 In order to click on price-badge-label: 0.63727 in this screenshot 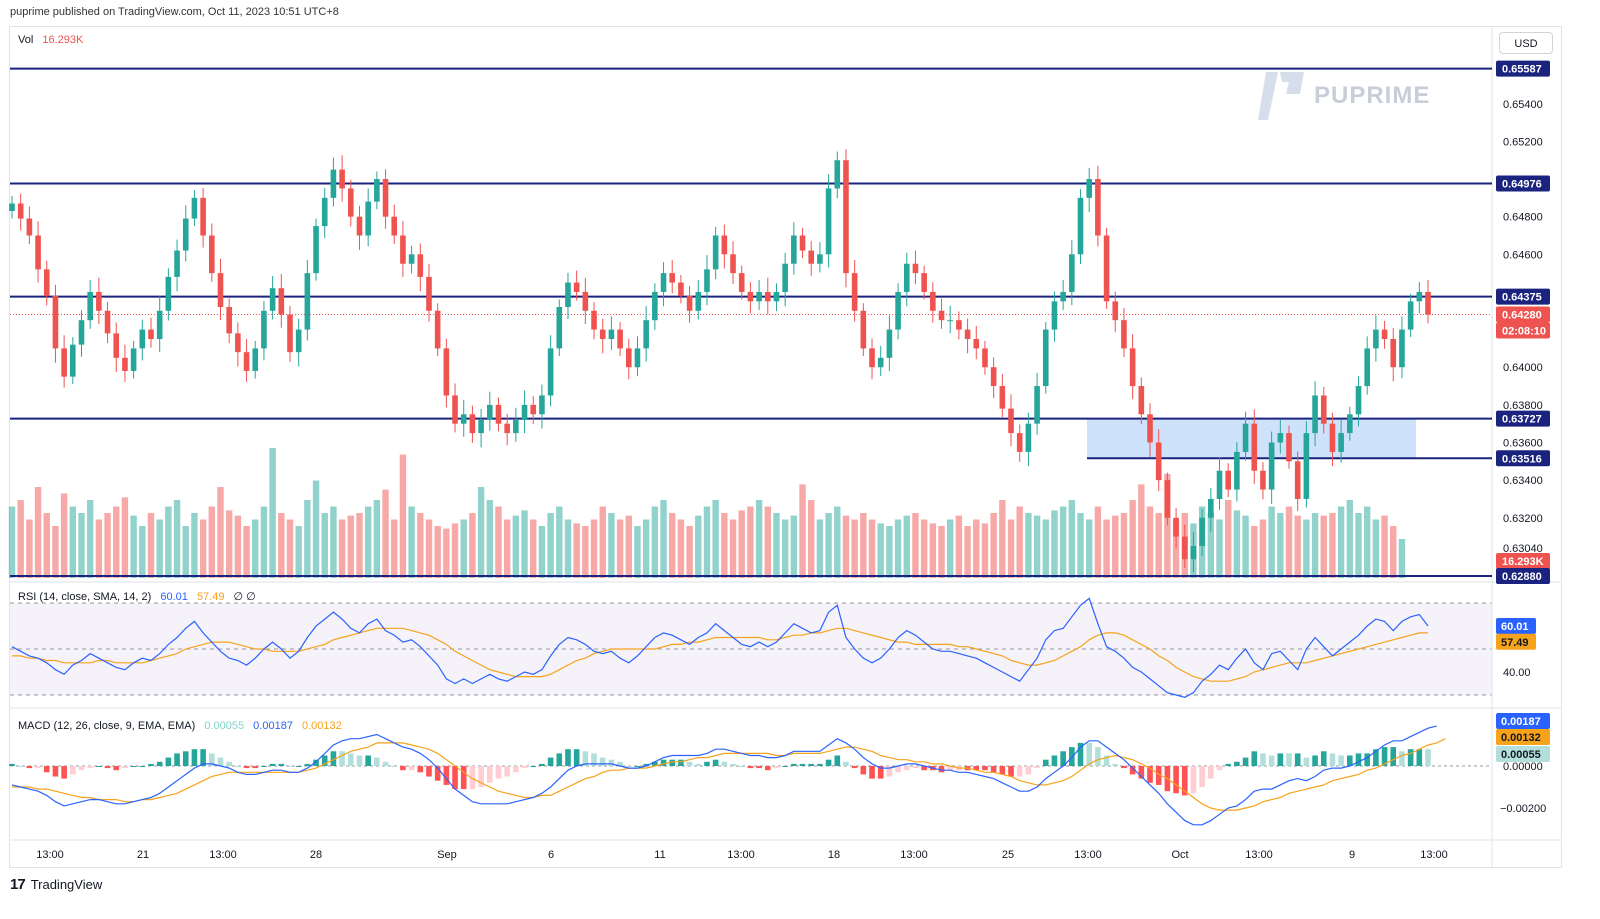, I will do `click(1522, 420)`.